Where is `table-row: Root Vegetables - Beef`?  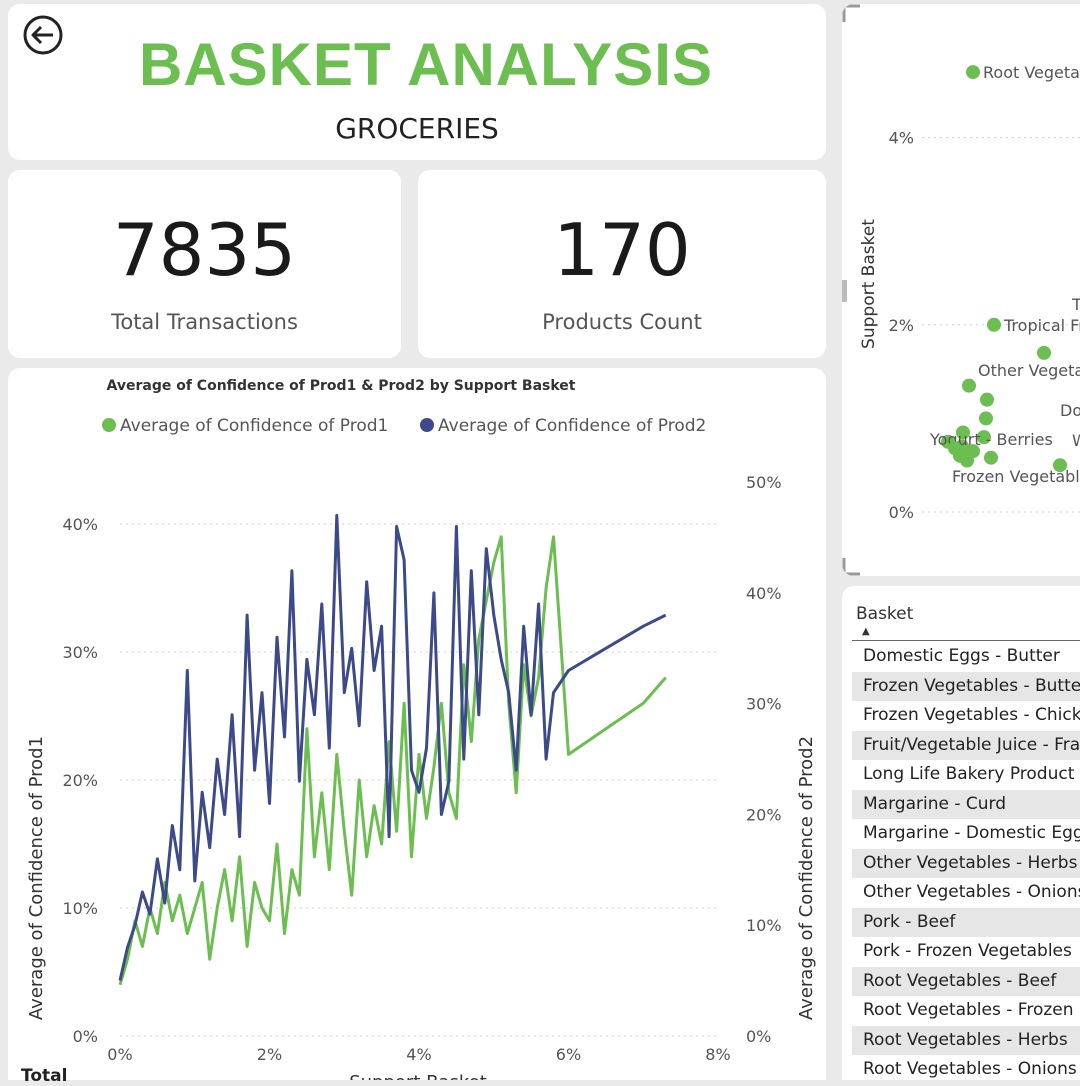 table-row: Root Vegetables - Beef is located at coordinates (966, 981).